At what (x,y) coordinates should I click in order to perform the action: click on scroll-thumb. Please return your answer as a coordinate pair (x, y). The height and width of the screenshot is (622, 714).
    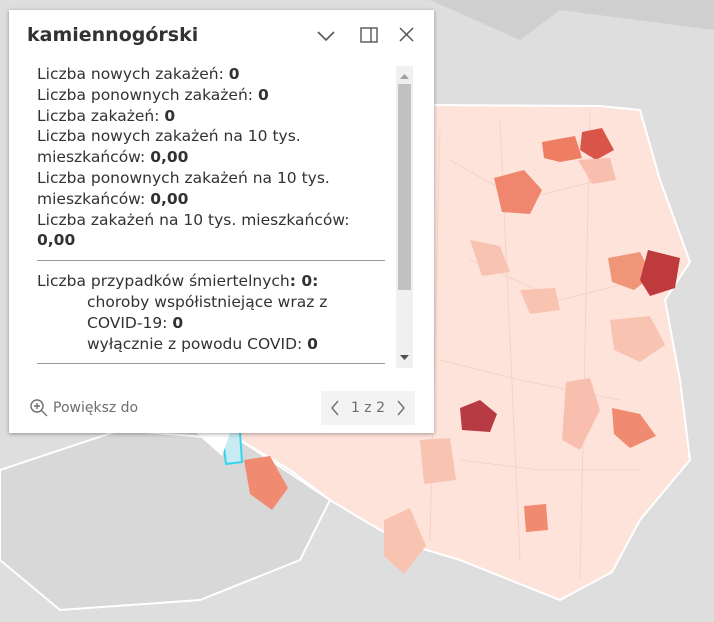
    Looking at the image, I should click on (404, 187).